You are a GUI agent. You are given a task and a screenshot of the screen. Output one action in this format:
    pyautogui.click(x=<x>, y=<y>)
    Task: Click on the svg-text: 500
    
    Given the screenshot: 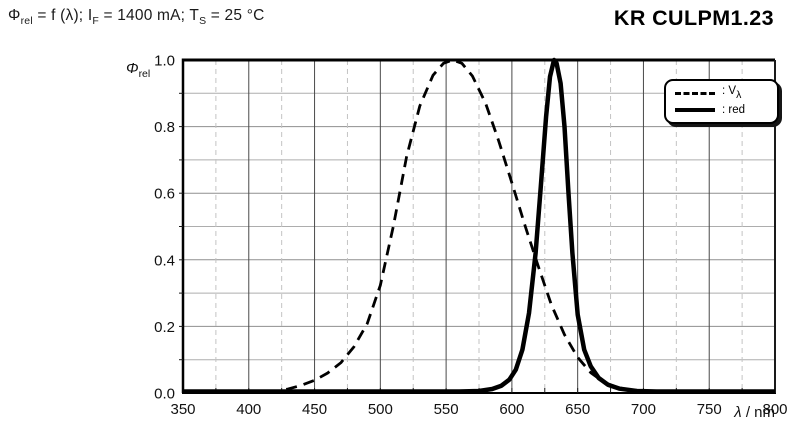 What is the action you would take?
    pyautogui.click(x=380, y=409)
    